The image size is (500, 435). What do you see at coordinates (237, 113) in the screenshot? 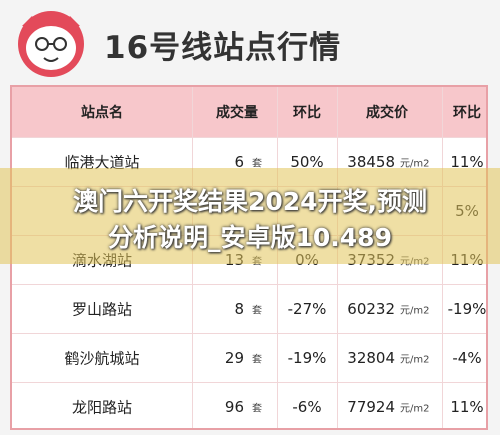
I see `column-header: 成交量` at bounding box center [237, 113].